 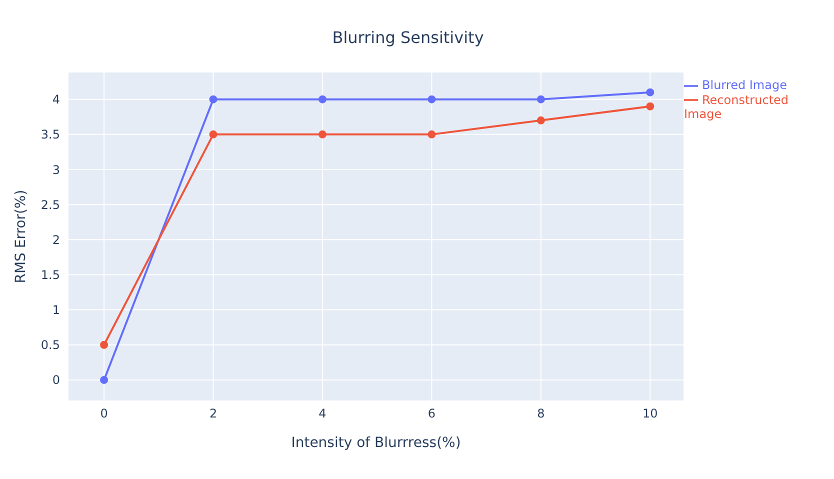 What do you see at coordinates (56, 239) in the screenshot?
I see `y-tick-label: 2` at bounding box center [56, 239].